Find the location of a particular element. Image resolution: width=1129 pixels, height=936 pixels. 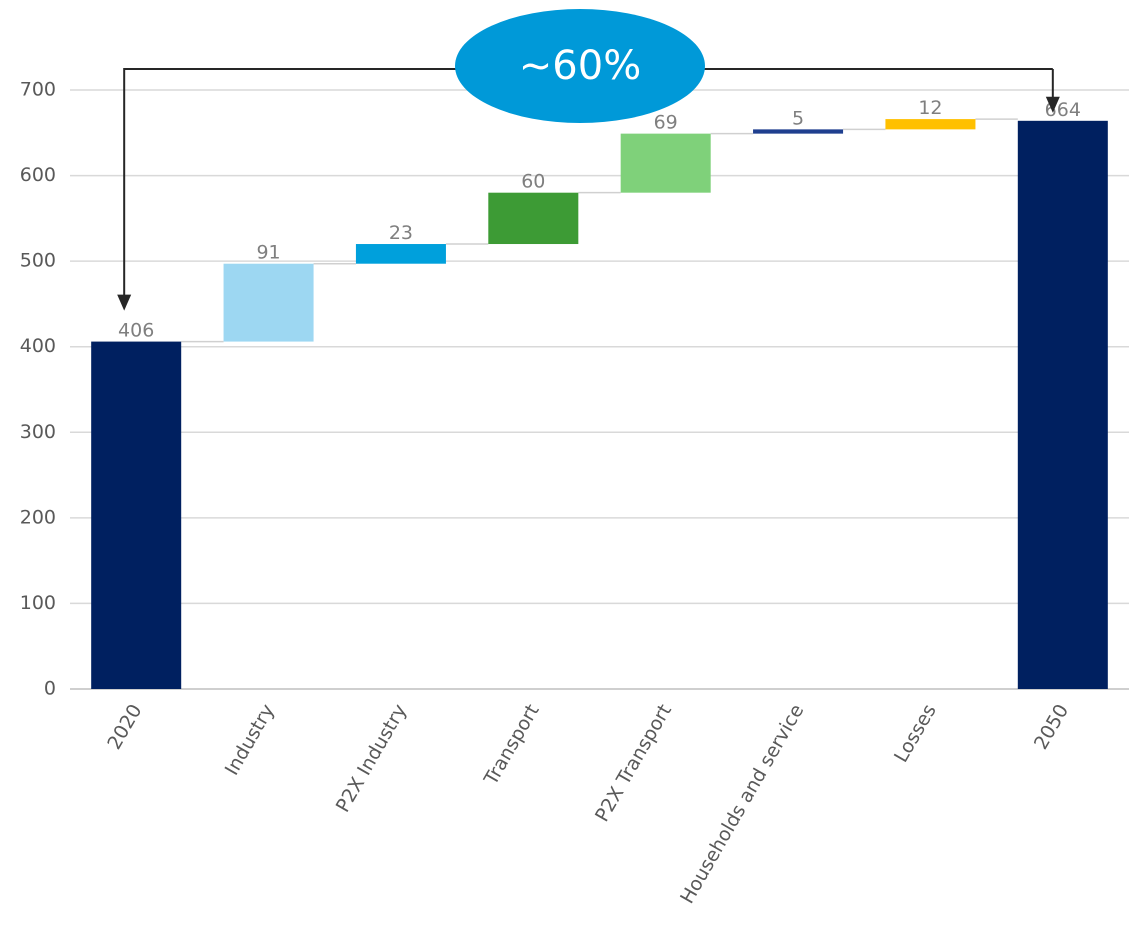

x-tick-label: P2X Transport is located at coordinates (633, 763).